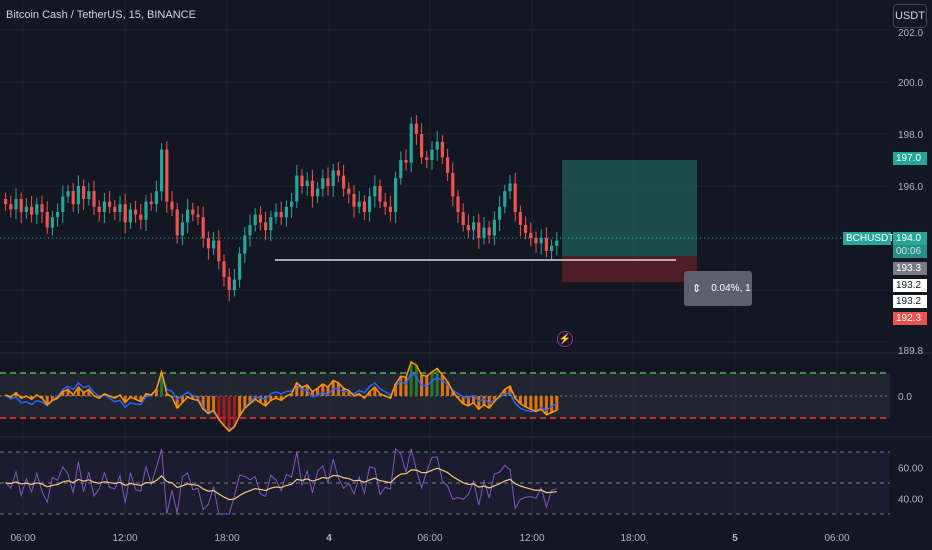 The image size is (932, 550). I want to click on currency-button: USDT, so click(910, 16).